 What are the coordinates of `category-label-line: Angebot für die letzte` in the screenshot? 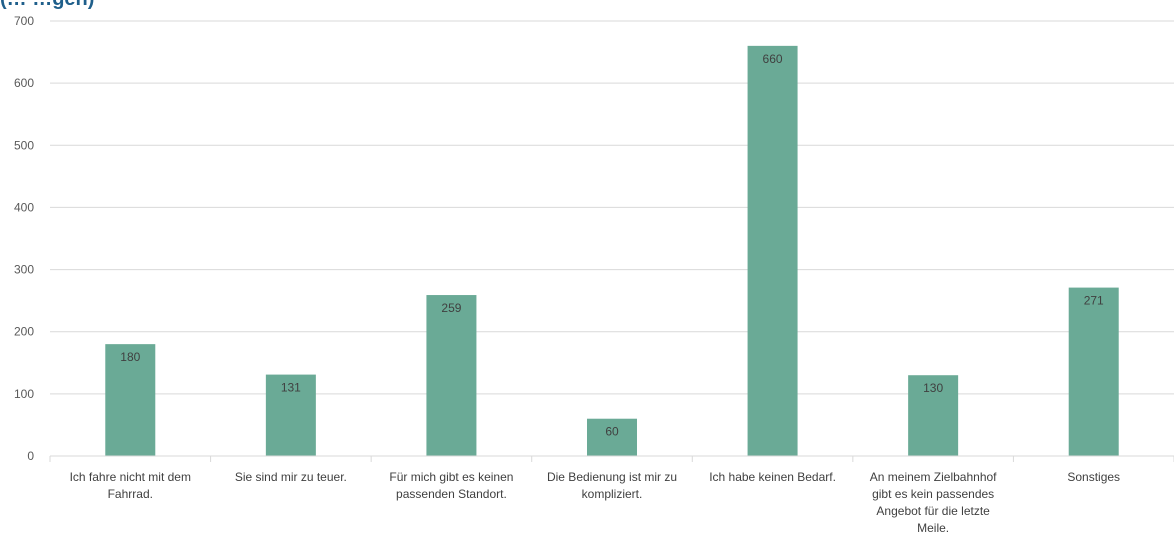 It's located at (933, 511).